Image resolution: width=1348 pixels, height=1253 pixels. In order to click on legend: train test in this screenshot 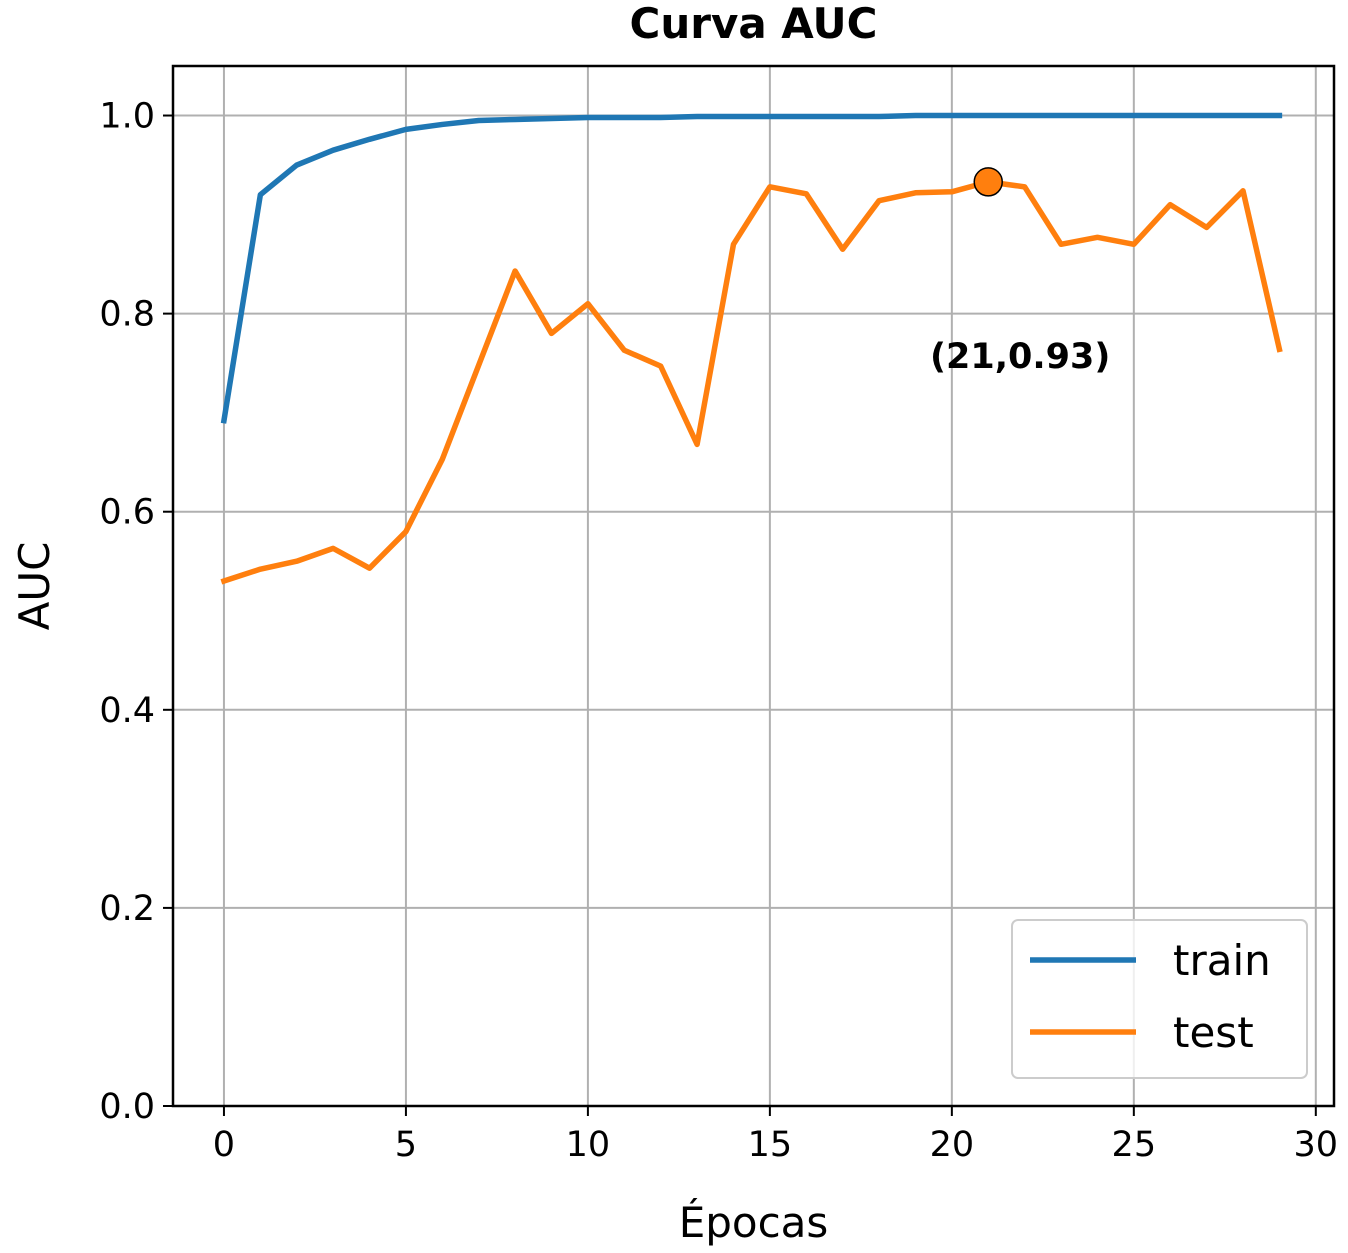, I will do `click(1159, 999)`.